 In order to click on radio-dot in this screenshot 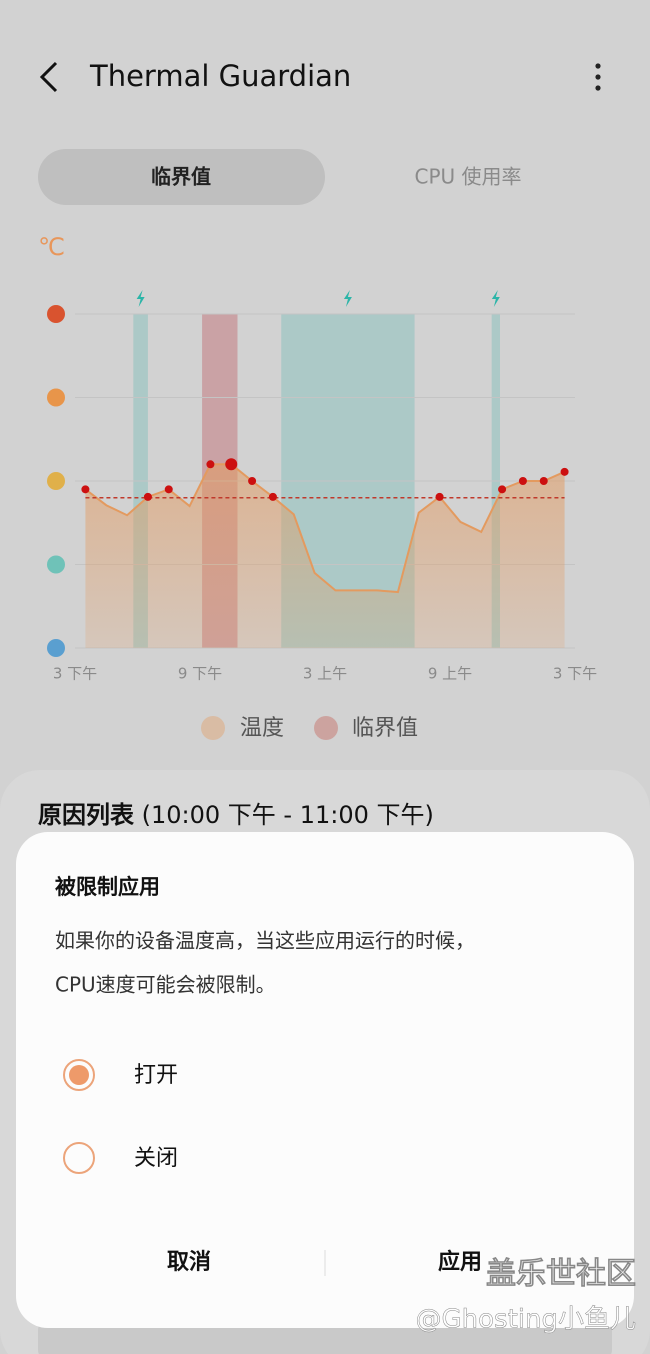, I will do `click(79, 1075)`.